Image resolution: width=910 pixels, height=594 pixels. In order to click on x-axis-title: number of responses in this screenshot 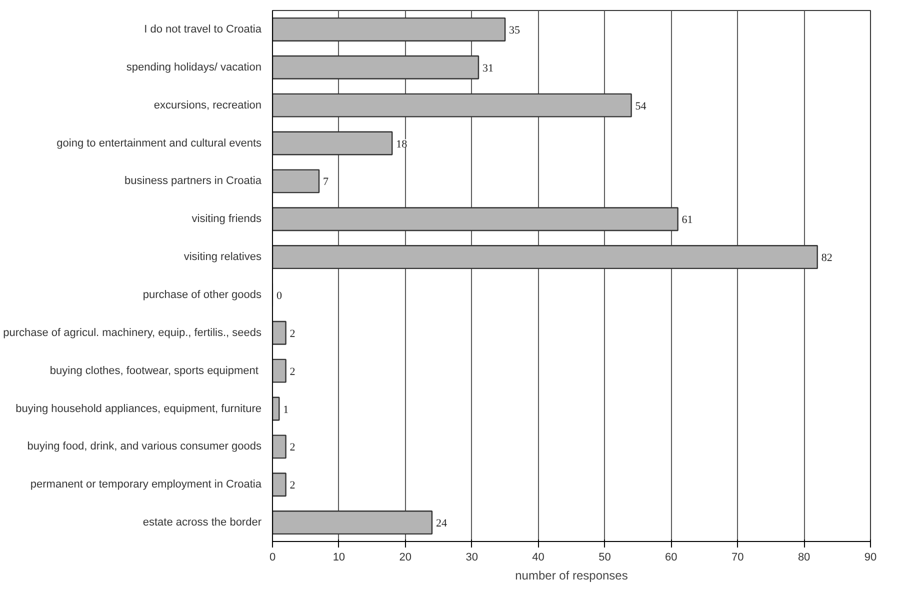, I will do `click(571, 575)`.